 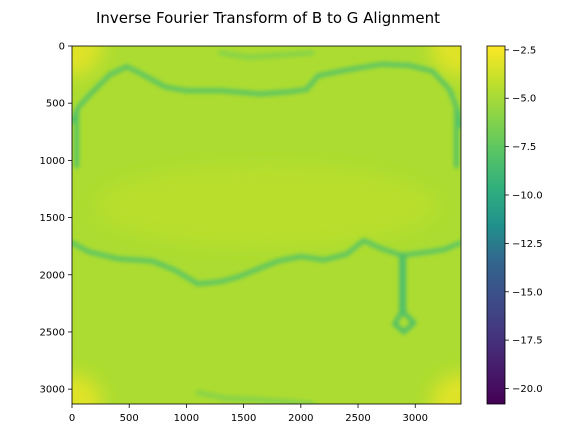 What do you see at coordinates (527, 389) in the screenshot?
I see `colorbar-tick-label: −20.0` at bounding box center [527, 389].